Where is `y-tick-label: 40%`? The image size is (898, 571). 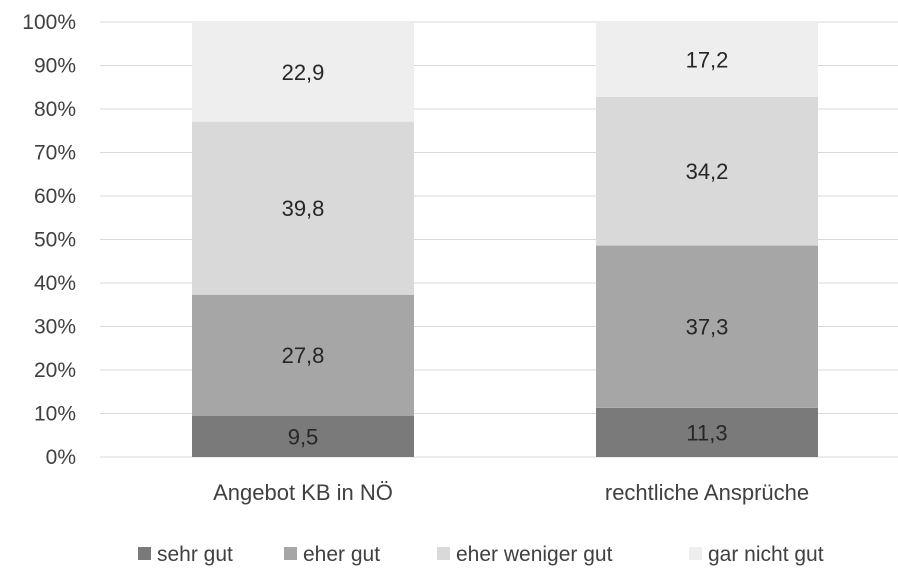 y-tick-label: 40% is located at coordinates (55, 283).